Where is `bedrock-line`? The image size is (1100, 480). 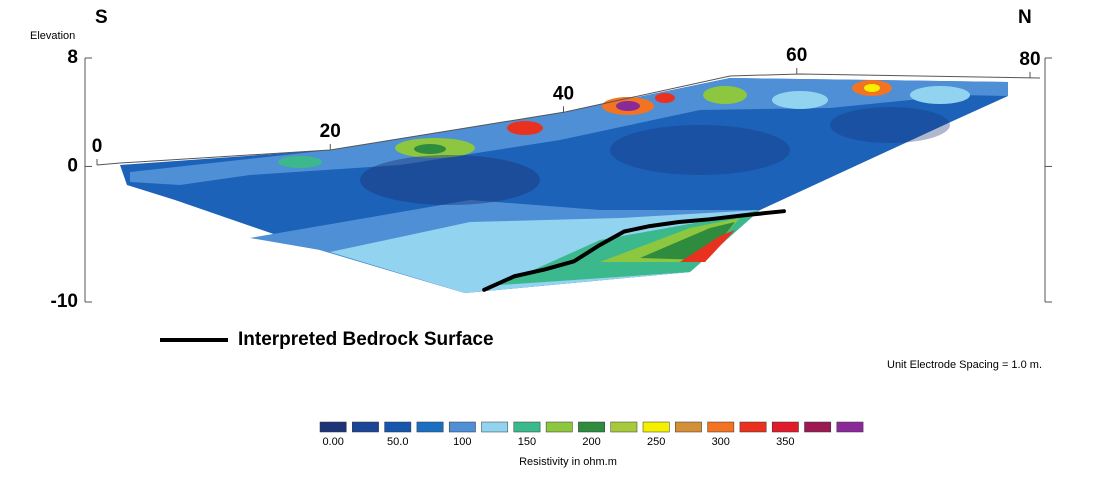
bedrock-line is located at coordinates (634, 250).